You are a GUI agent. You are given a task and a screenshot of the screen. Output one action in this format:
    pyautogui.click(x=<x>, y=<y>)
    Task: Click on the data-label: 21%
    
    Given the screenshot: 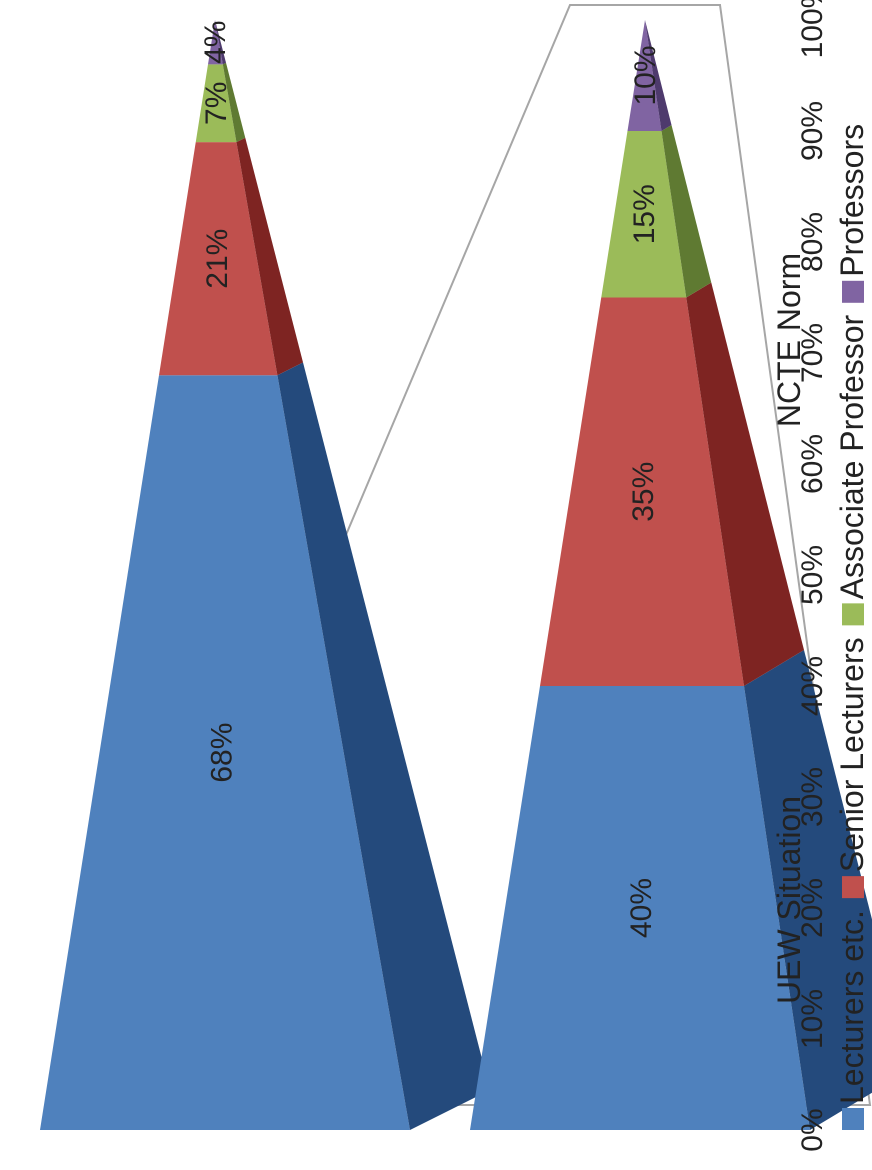 What is the action you would take?
    pyautogui.click(x=217, y=259)
    